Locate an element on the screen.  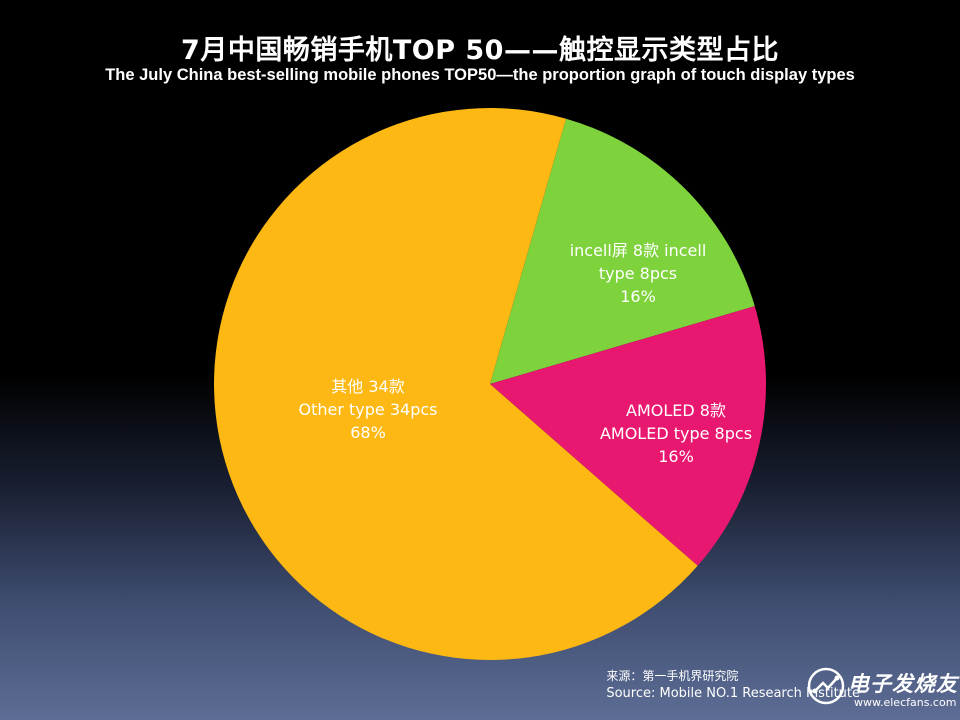
pie-slice-label-line: type 8pcs is located at coordinates (638, 273).